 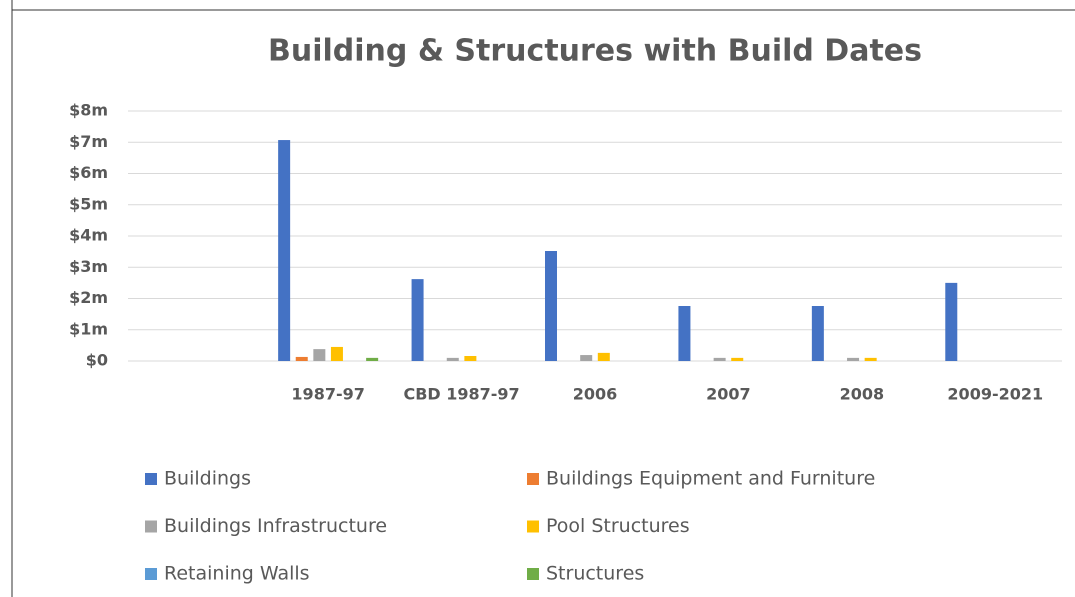 What do you see at coordinates (88, 235) in the screenshot?
I see `y-tick-label: $4m` at bounding box center [88, 235].